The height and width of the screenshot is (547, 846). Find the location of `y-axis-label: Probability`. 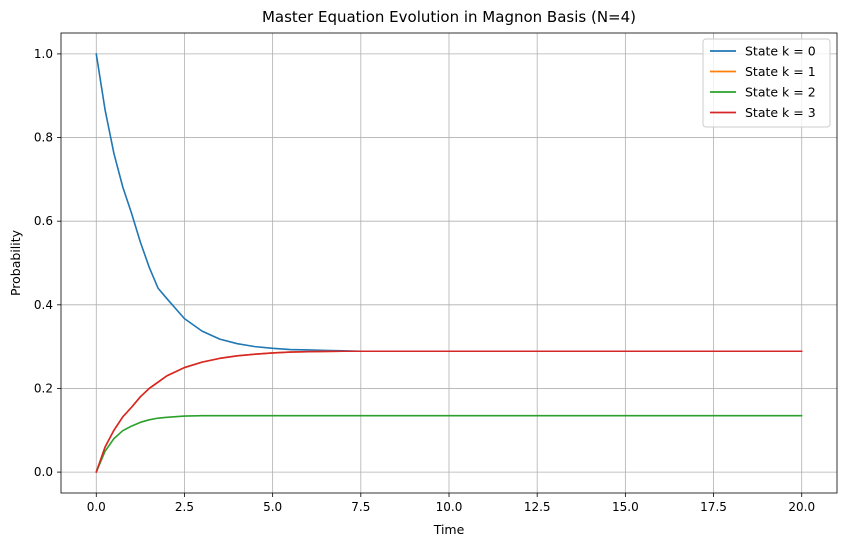

y-axis-label: Probability is located at coordinates (15, 262).